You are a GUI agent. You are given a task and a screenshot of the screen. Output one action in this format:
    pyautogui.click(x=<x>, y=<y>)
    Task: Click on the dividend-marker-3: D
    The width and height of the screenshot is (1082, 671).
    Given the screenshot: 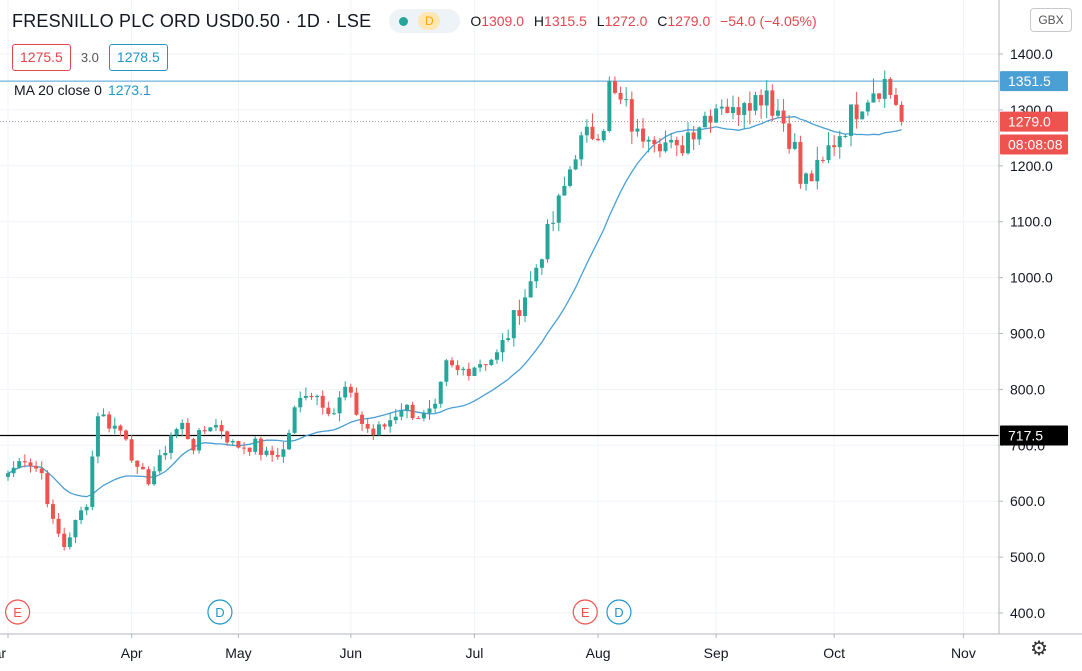 What is the action you would take?
    pyautogui.click(x=619, y=612)
    